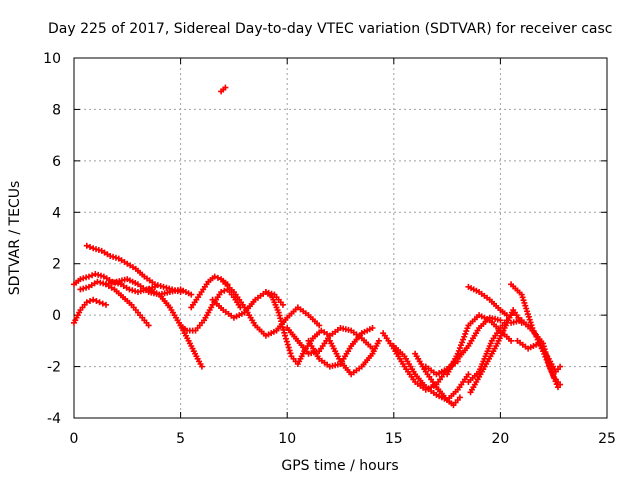 The height and width of the screenshot is (480, 640). Describe the element at coordinates (54, 419) in the screenshot. I see `y-tick-label: -4` at that location.